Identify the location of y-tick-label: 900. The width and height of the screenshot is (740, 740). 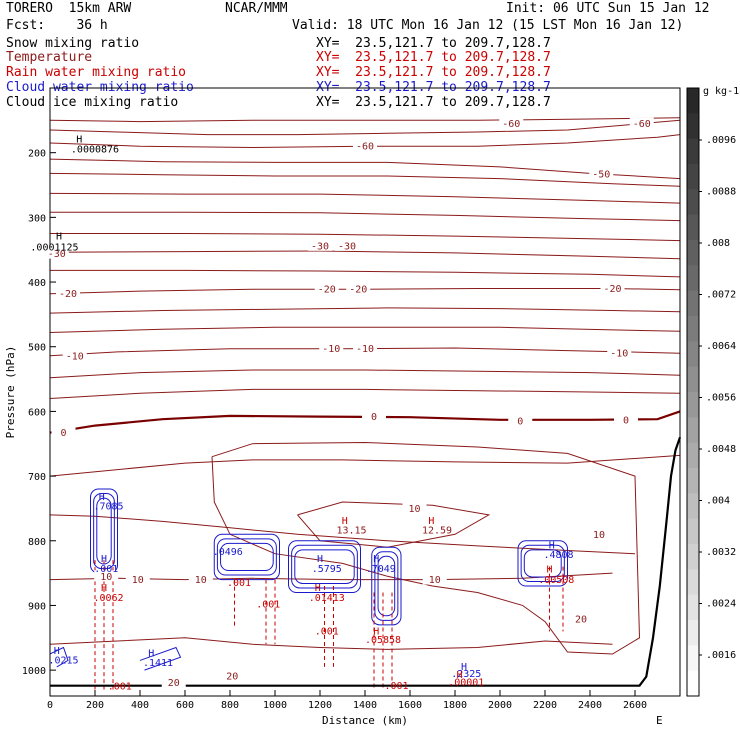
(37, 606).